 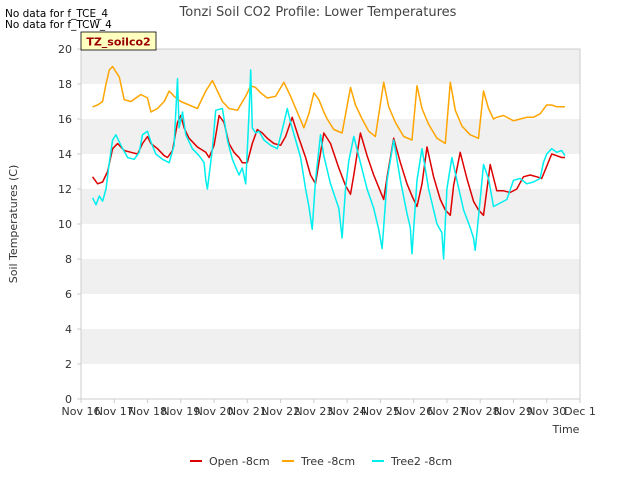 I want to click on x-tick-label: Nov 19, so click(x=180, y=411).